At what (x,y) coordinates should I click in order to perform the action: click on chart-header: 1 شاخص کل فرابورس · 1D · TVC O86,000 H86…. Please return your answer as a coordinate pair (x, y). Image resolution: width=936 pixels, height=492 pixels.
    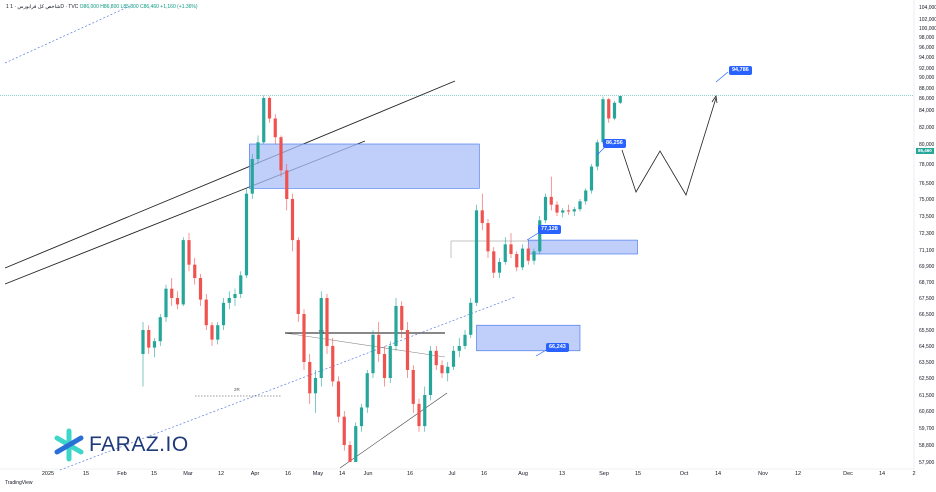
    Looking at the image, I should click on (102, 7).